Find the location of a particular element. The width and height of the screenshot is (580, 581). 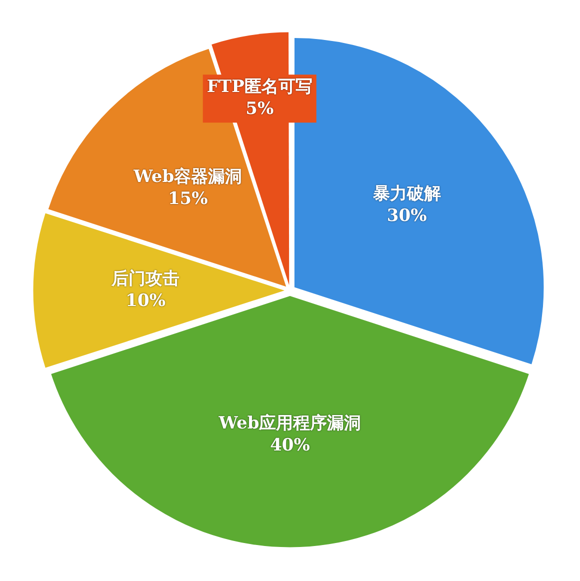

data-label: 5% is located at coordinates (260, 109).